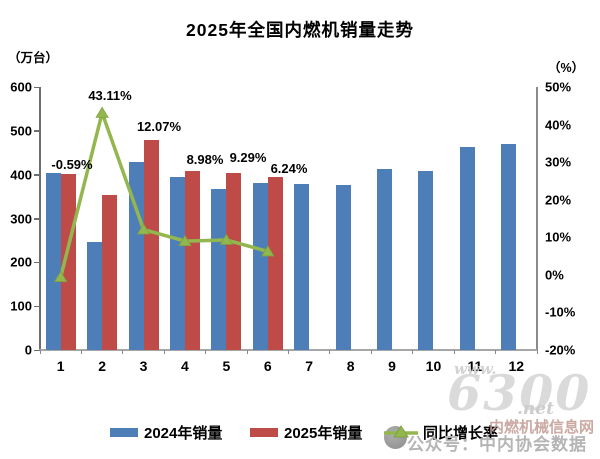 The height and width of the screenshot is (459, 600). Describe the element at coordinates (267, 366) in the screenshot. I see `x-axis-tick: 6` at that location.